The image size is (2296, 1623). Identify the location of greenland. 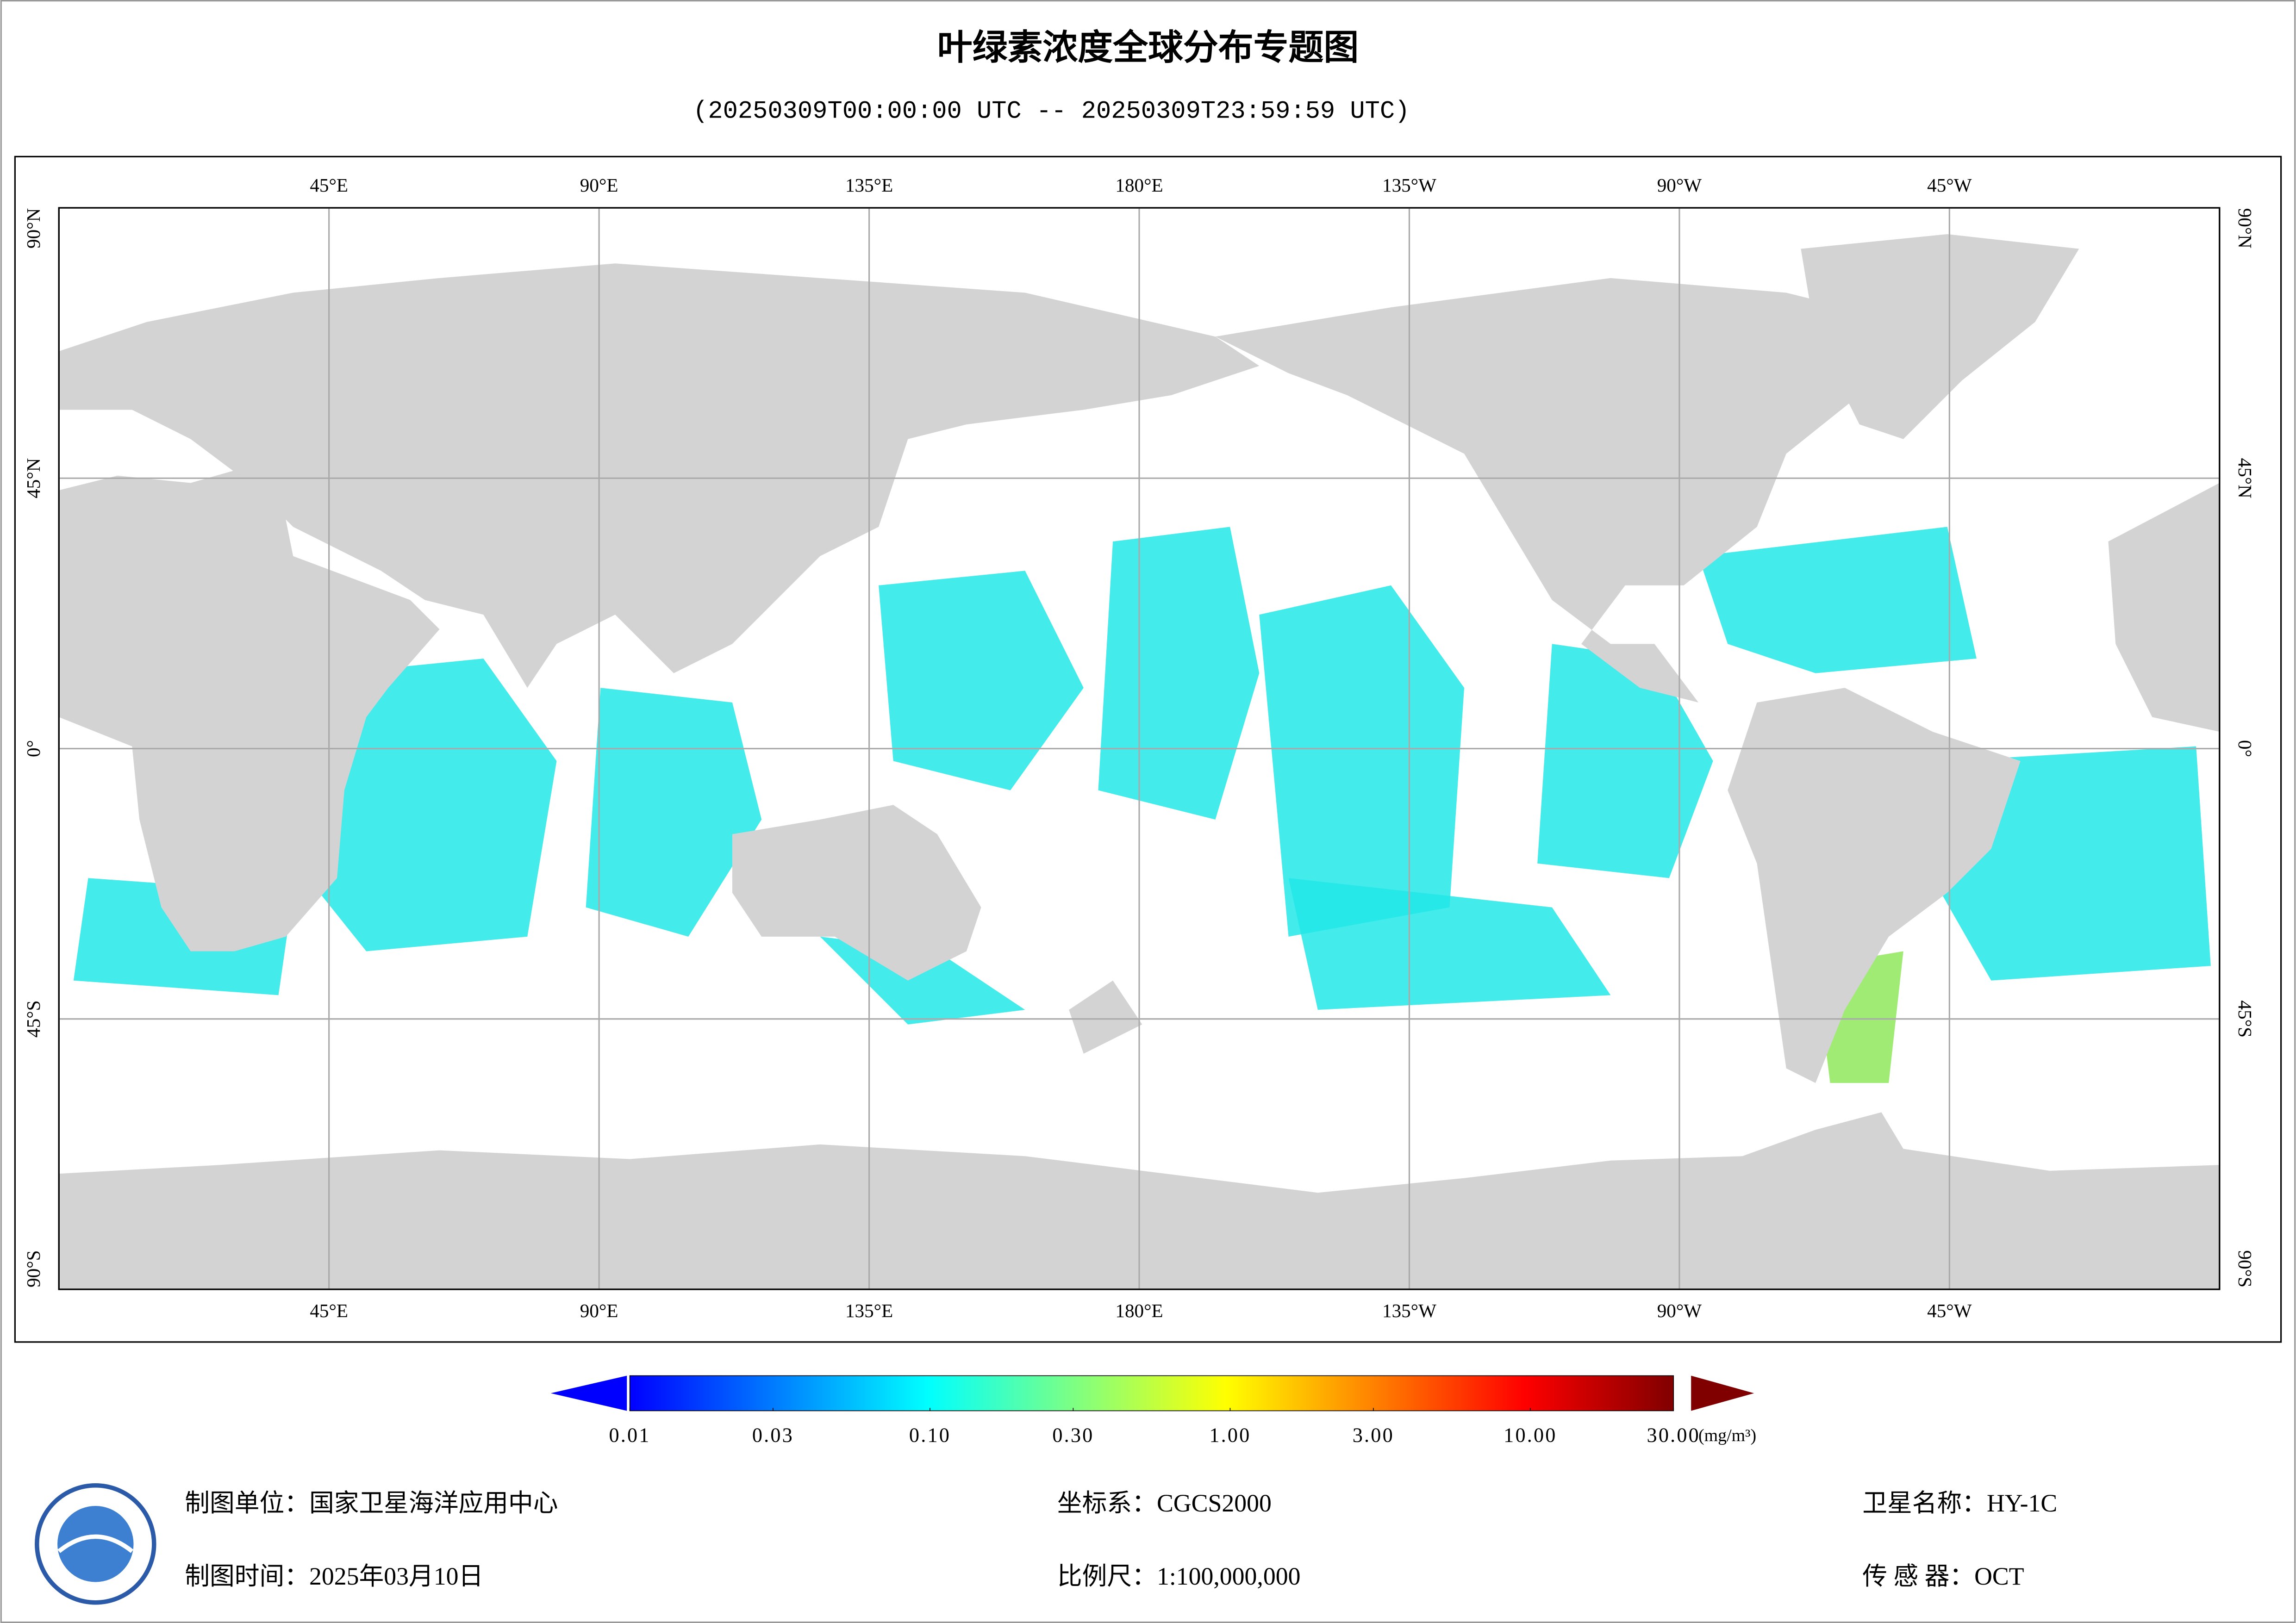
(1940, 336).